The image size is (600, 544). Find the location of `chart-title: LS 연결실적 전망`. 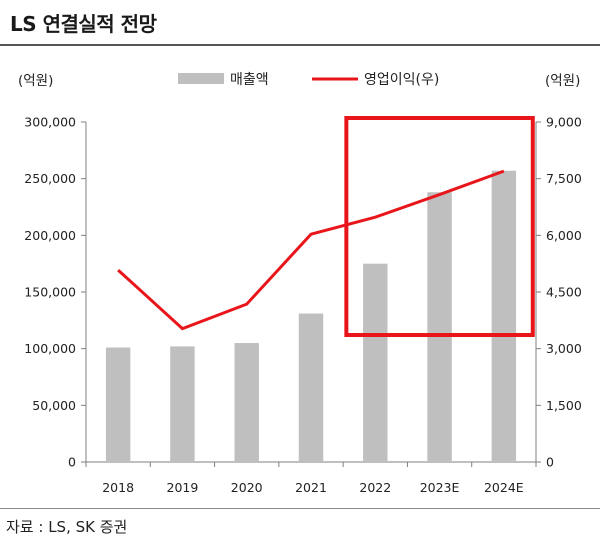

chart-title: LS 연결실적 전망 is located at coordinates (83, 24).